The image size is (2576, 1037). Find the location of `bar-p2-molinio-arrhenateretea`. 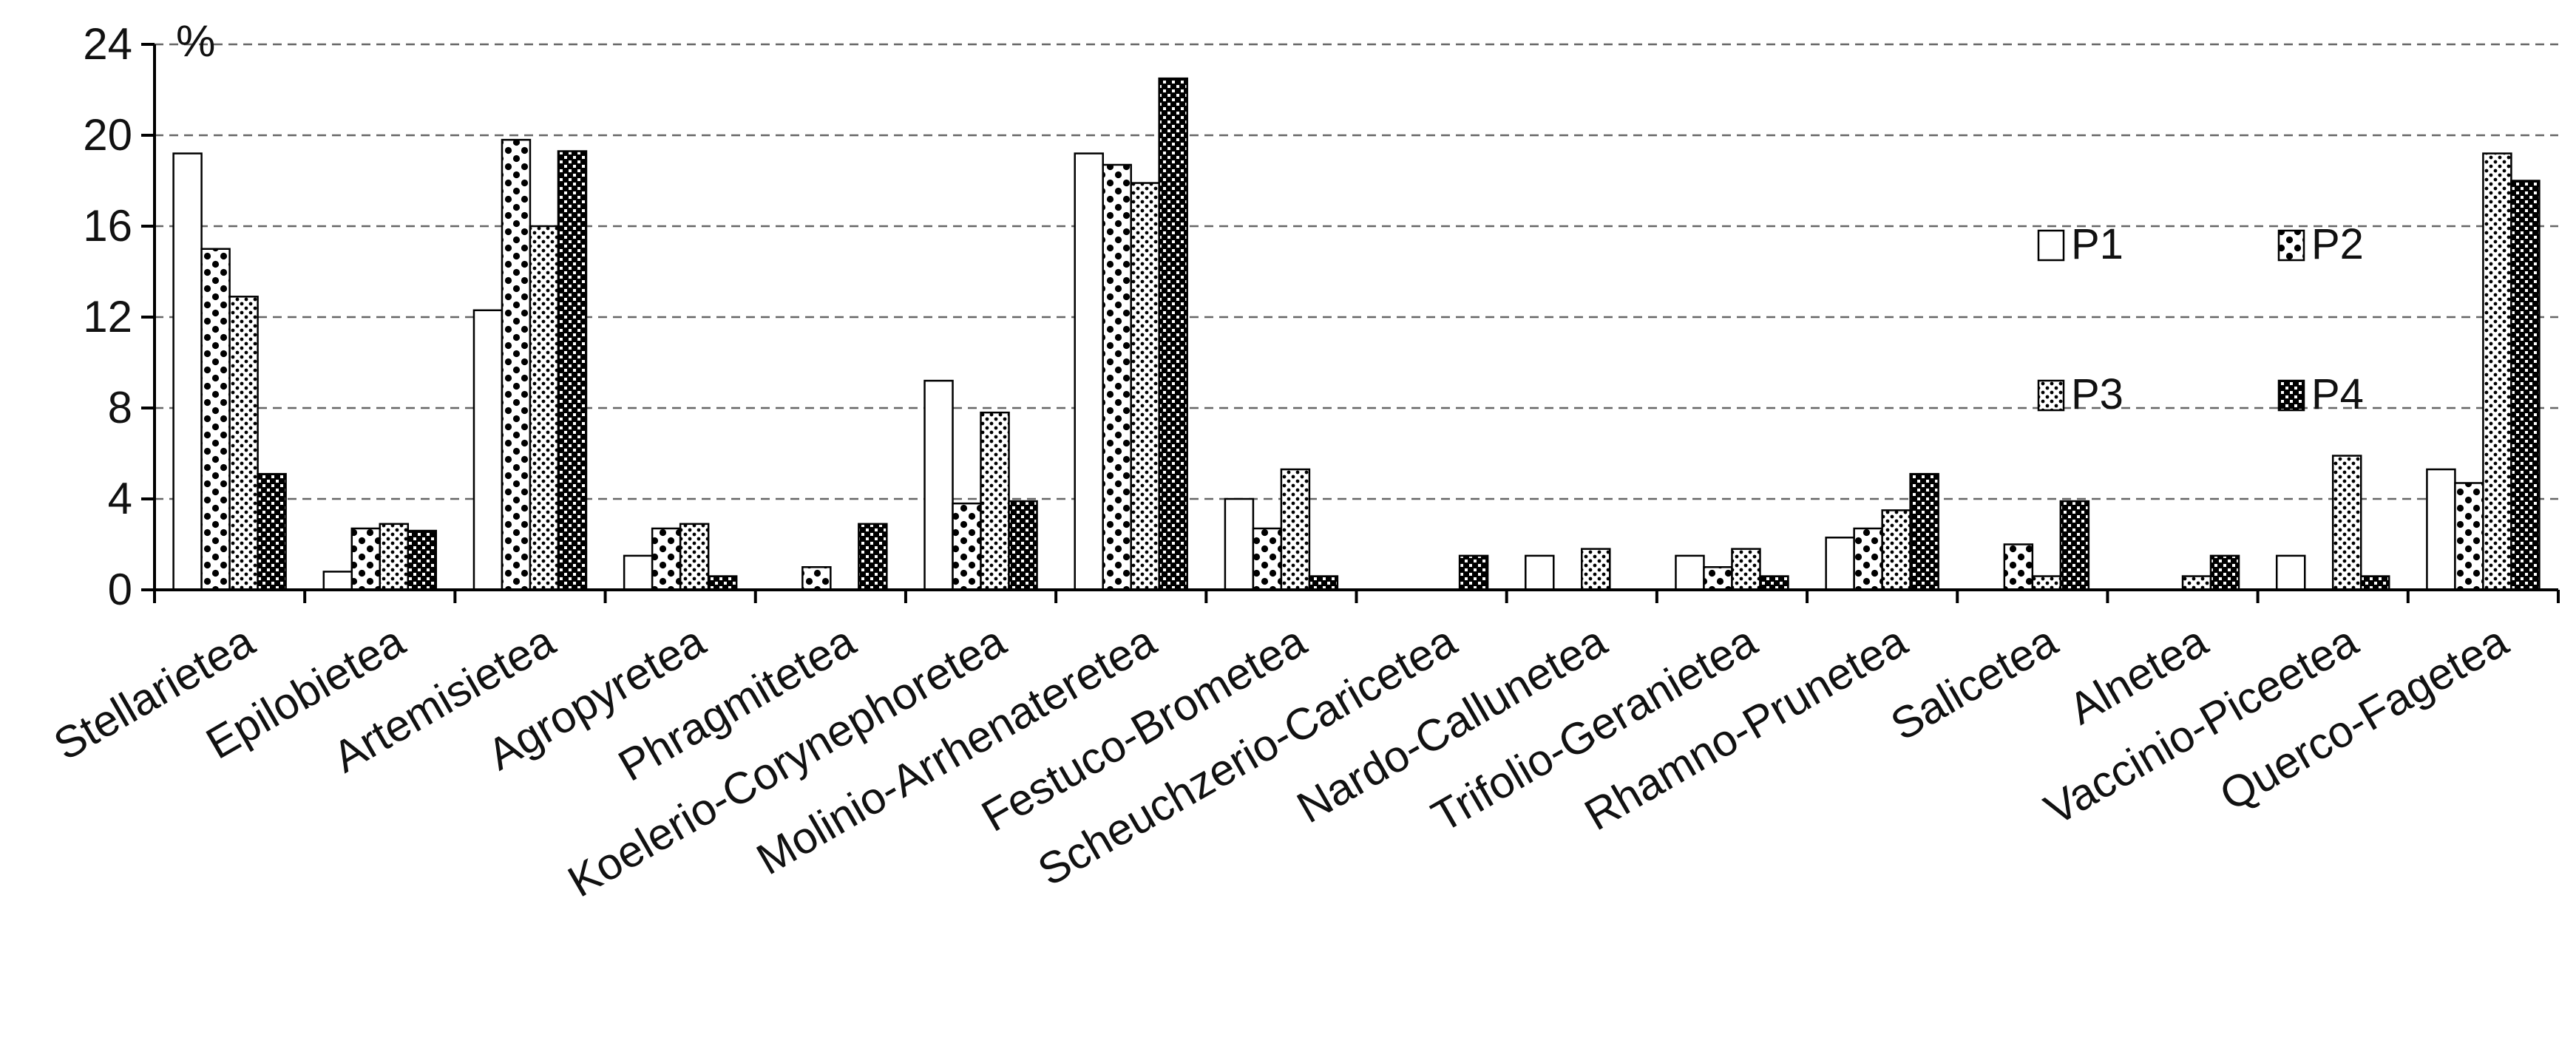

bar-p2-molinio-arrhenateretea is located at coordinates (1117, 377).